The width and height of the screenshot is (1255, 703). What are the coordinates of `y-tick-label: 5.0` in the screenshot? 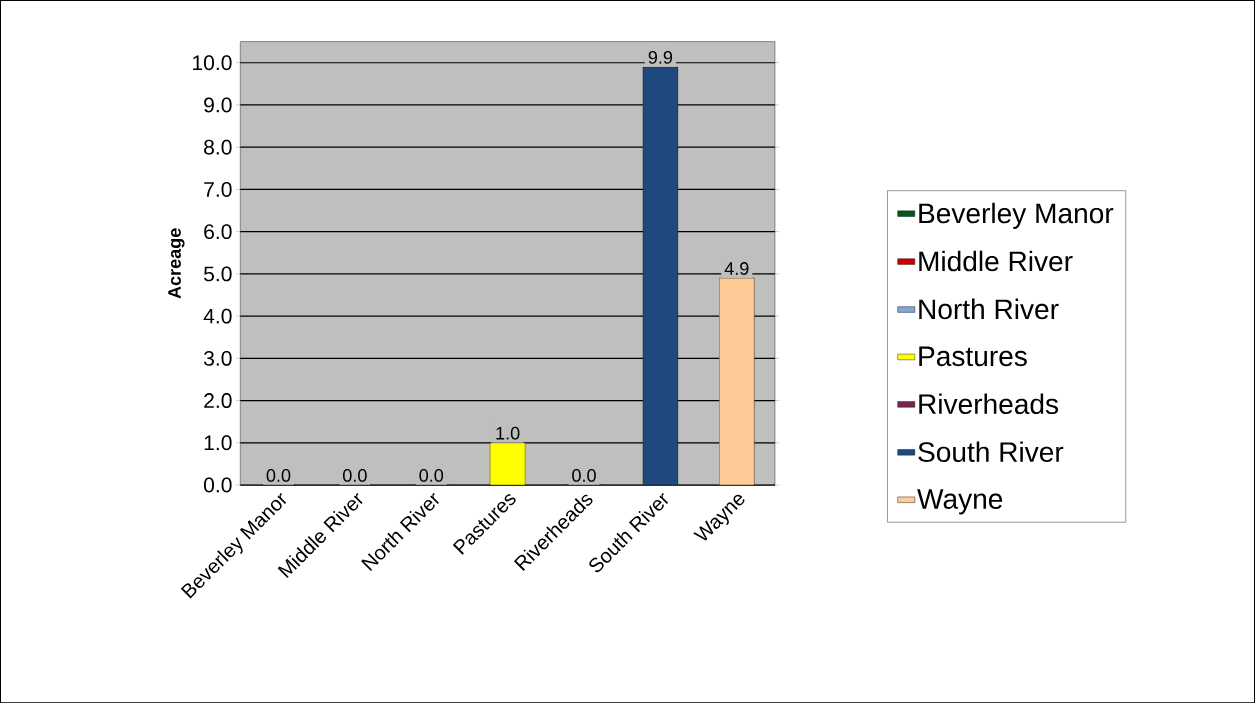 It's located at (218, 274).